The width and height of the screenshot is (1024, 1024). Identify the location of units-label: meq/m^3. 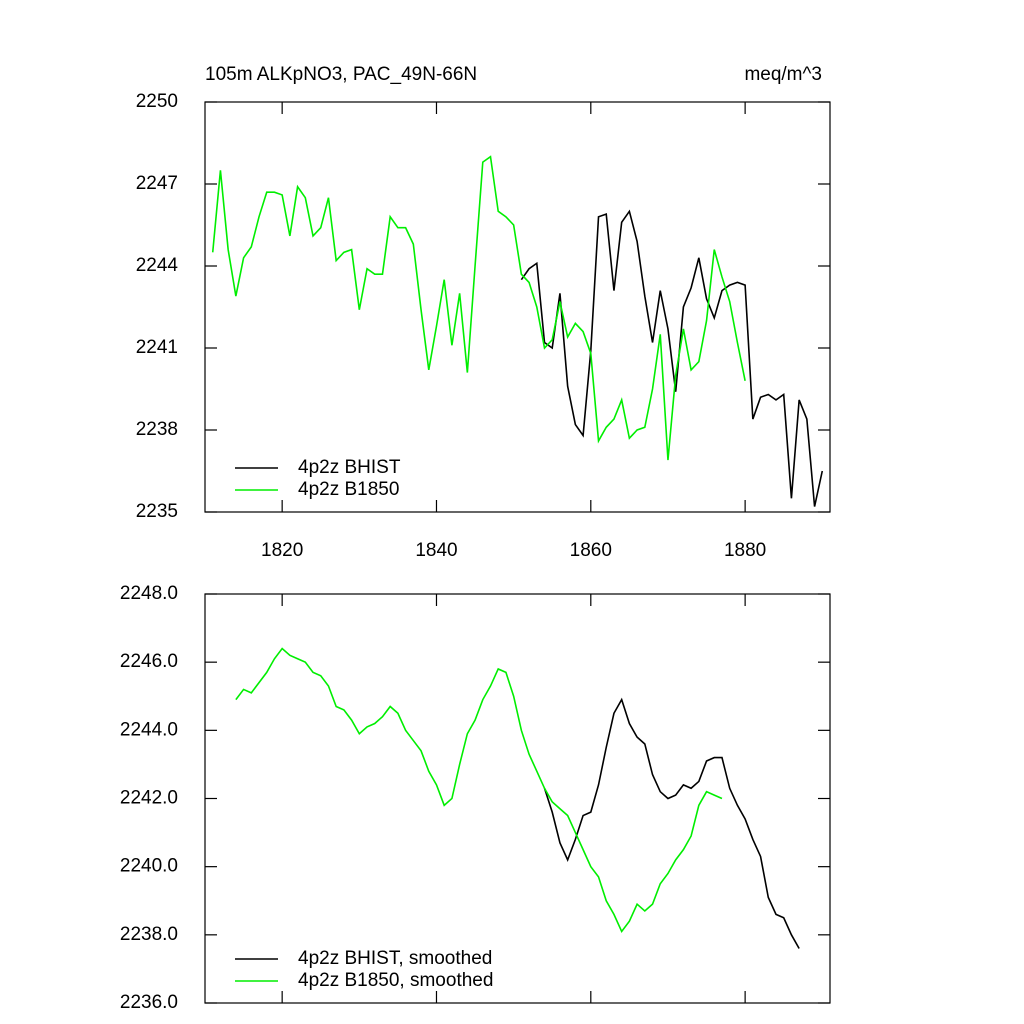
(783, 74).